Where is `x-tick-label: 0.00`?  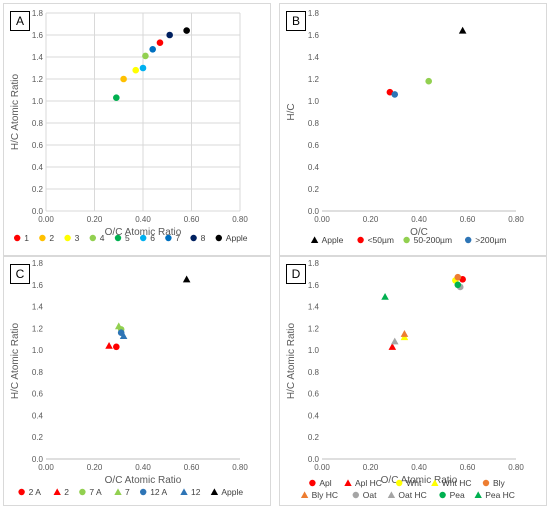 x-tick-label: 0.00 is located at coordinates (322, 467).